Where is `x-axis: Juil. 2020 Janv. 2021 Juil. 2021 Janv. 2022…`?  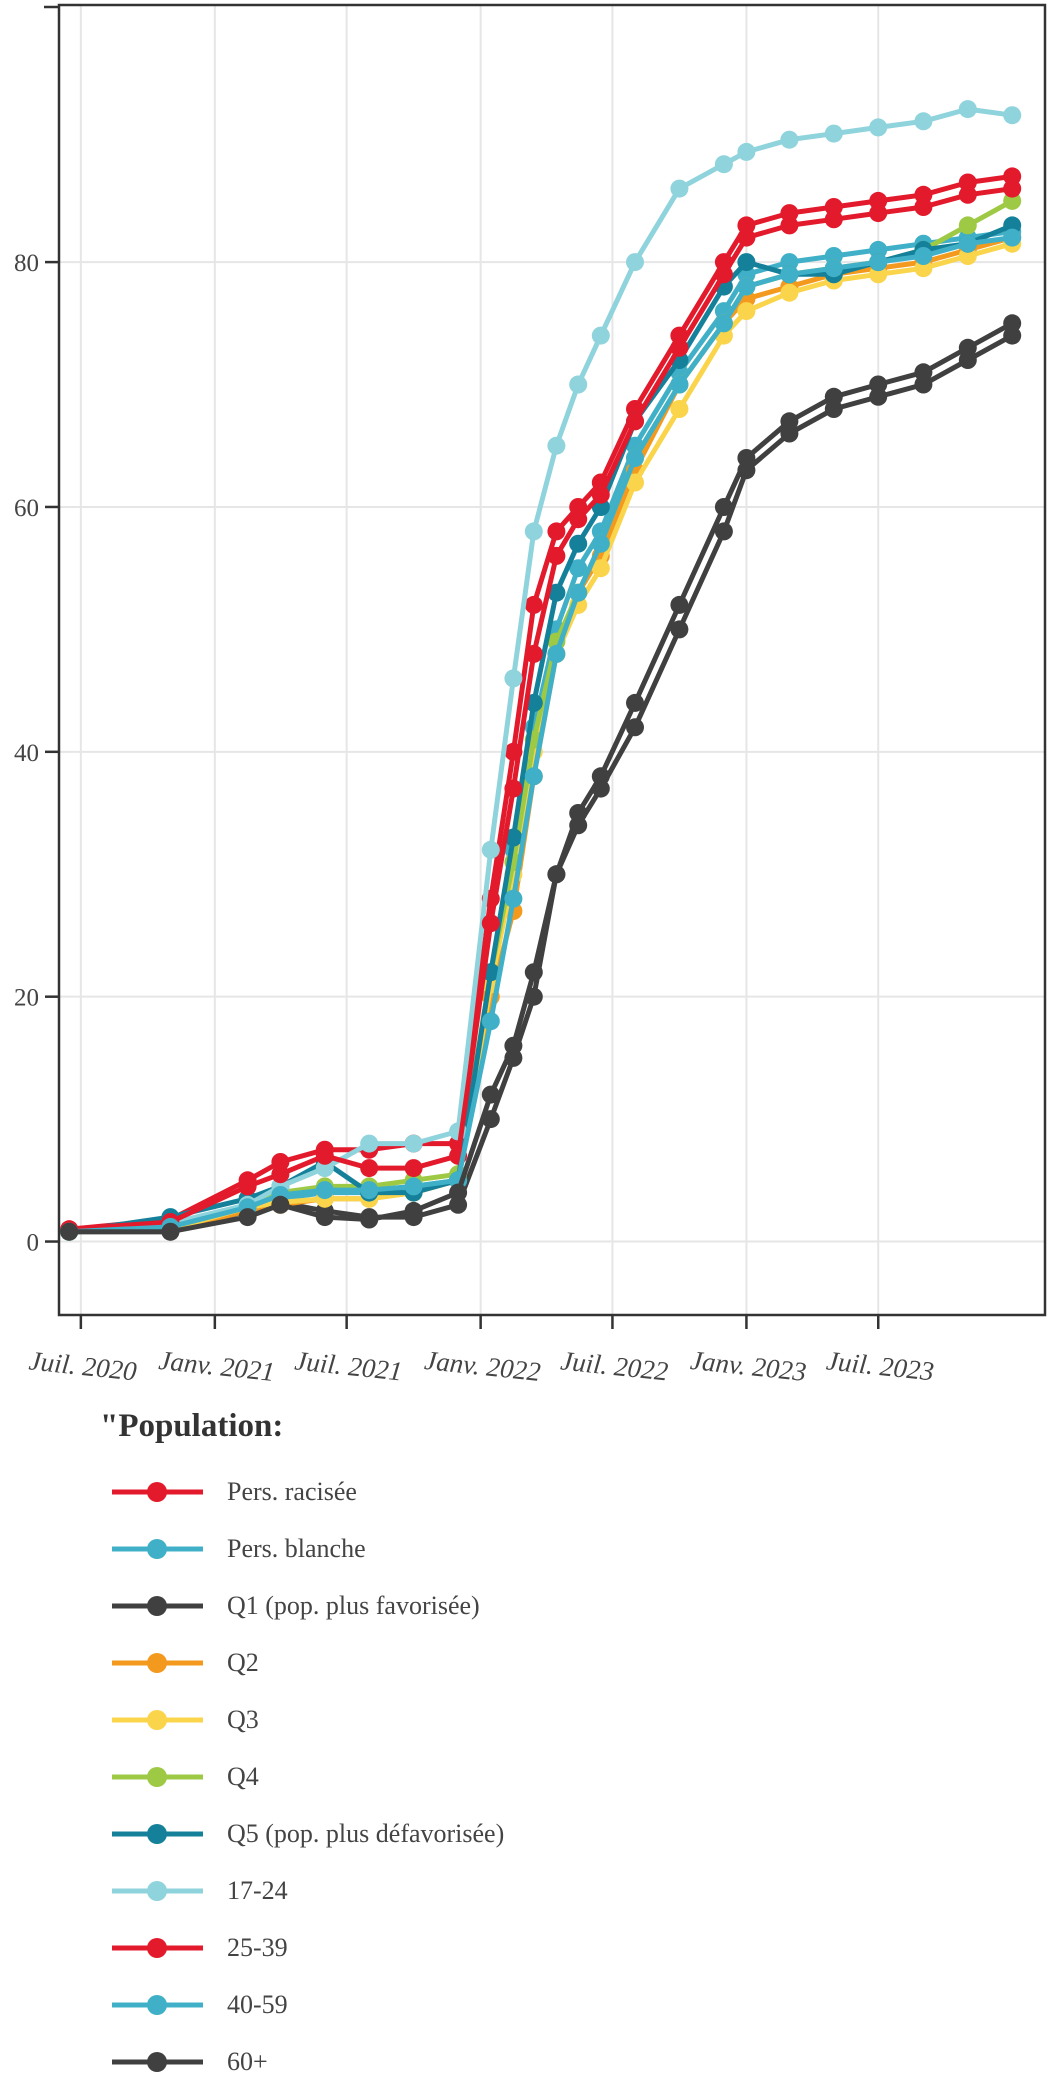
x-axis: Juil. 2020 Janv. 2021 Juil. 2021 Janv. 2022… is located at coordinates (481, 1351).